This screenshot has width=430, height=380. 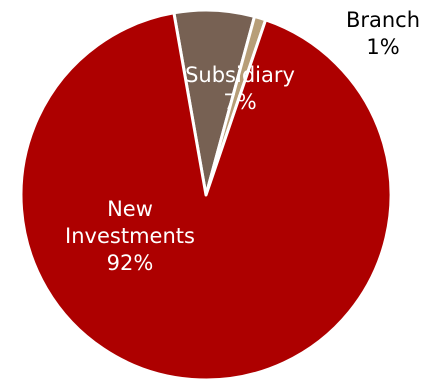 I want to click on data-label-line: 7%, so click(x=239, y=102).